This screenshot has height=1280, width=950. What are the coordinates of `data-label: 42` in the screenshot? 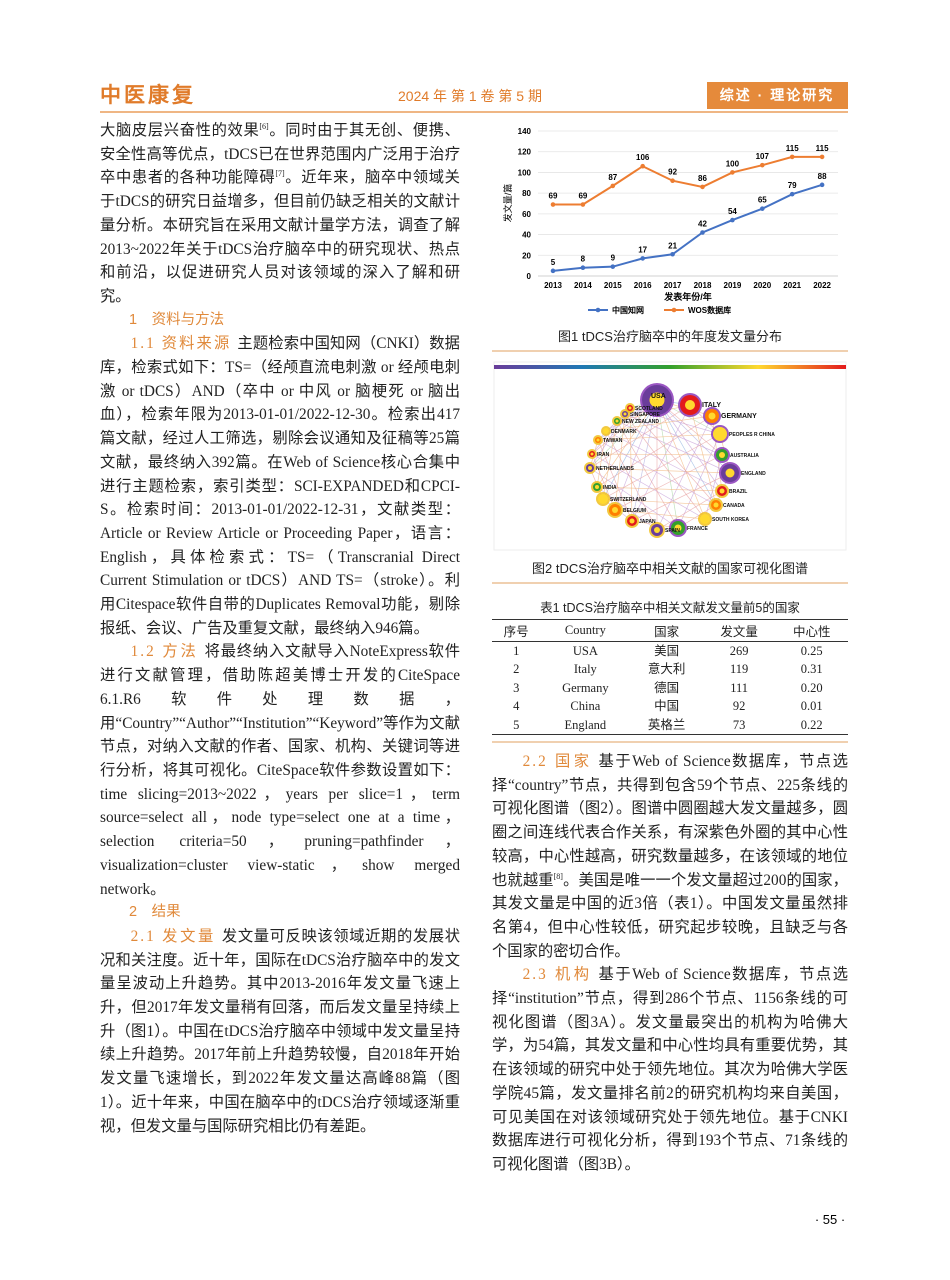 It's located at (702, 224).